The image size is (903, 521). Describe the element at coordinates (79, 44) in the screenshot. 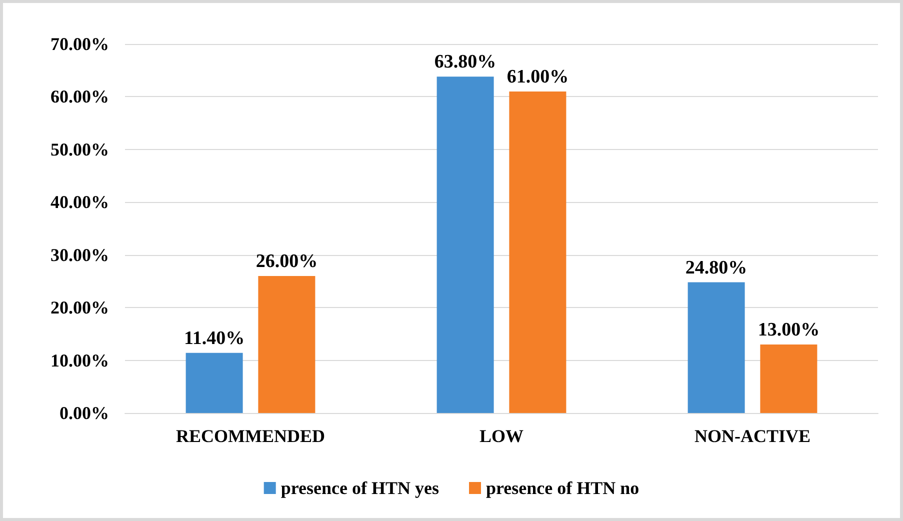

I see `y-tick-label: 70.00%` at that location.